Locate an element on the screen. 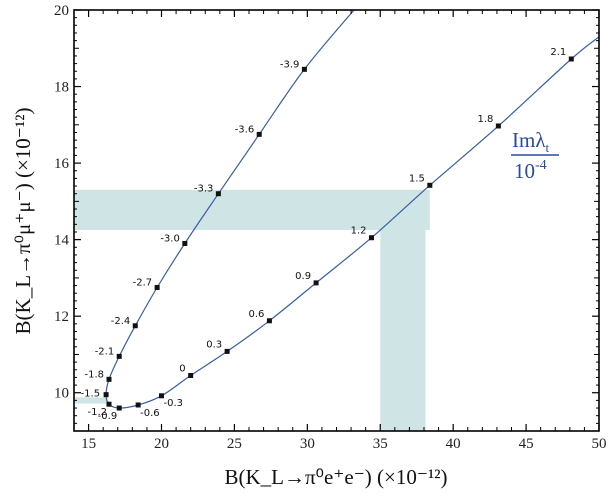 The width and height of the screenshot is (609, 496). point-label: 2.1 is located at coordinates (558, 52).